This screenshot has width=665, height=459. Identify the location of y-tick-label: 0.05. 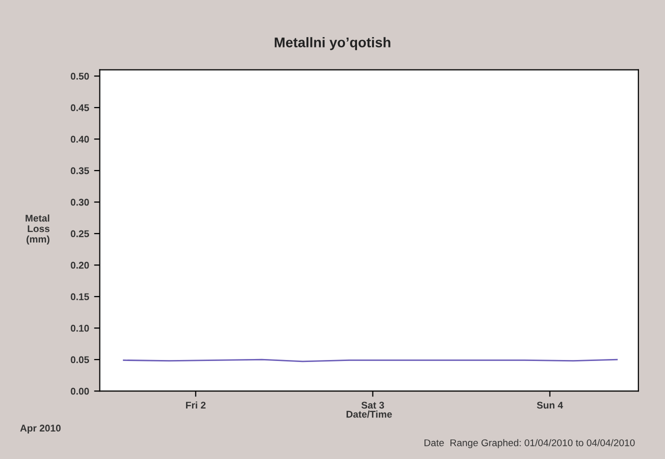
(80, 360).